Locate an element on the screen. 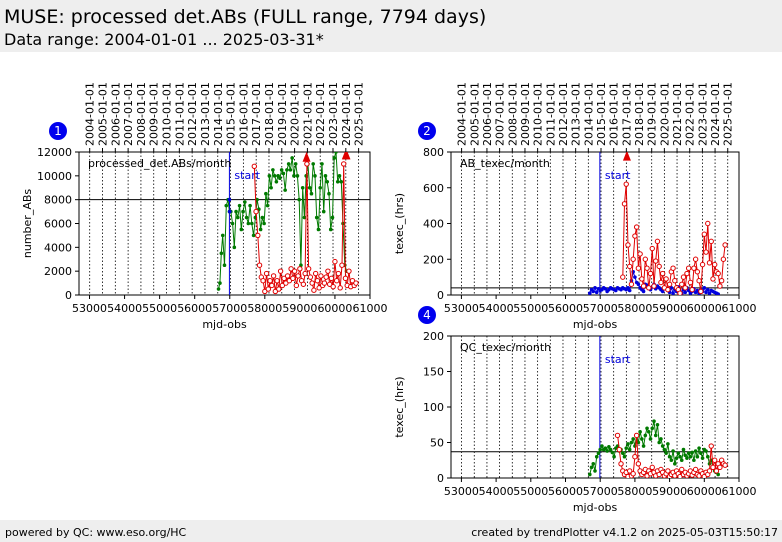 This screenshot has width=782, height=542. y-axis-label: number_ABs is located at coordinates (27, 224).